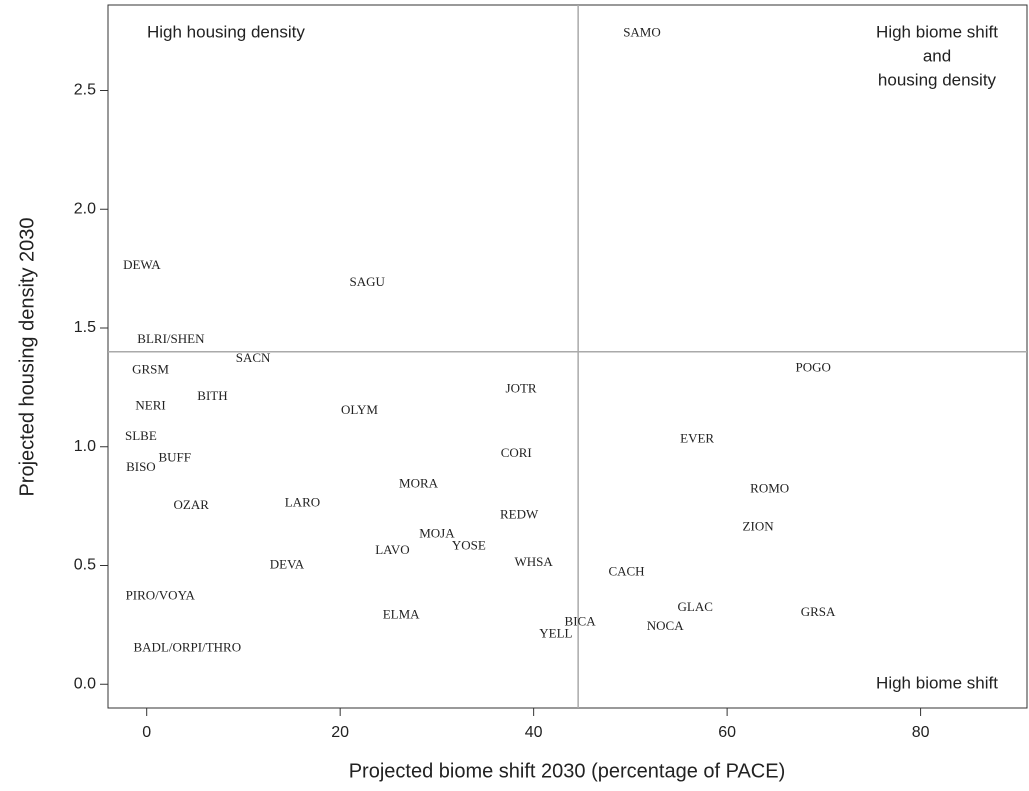  I want to click on point-label: EVER, so click(697, 438).